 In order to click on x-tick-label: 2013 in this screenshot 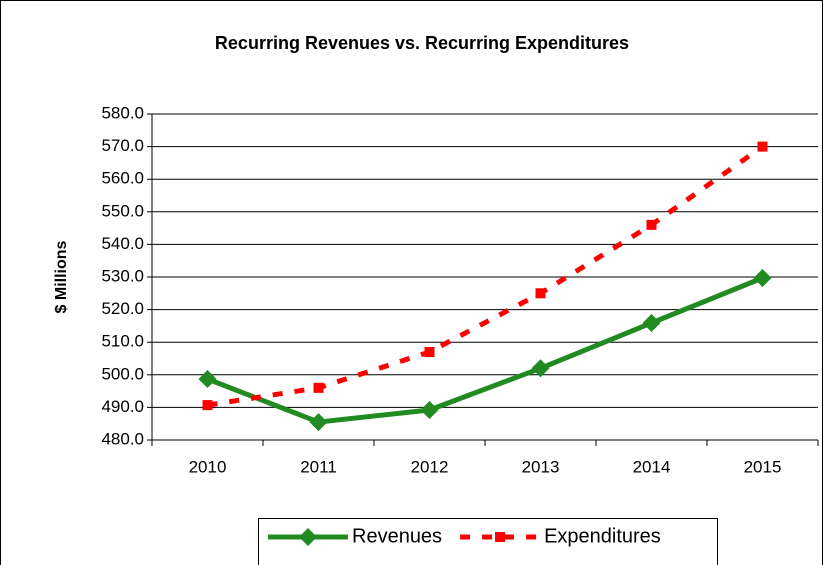, I will do `click(541, 466)`.